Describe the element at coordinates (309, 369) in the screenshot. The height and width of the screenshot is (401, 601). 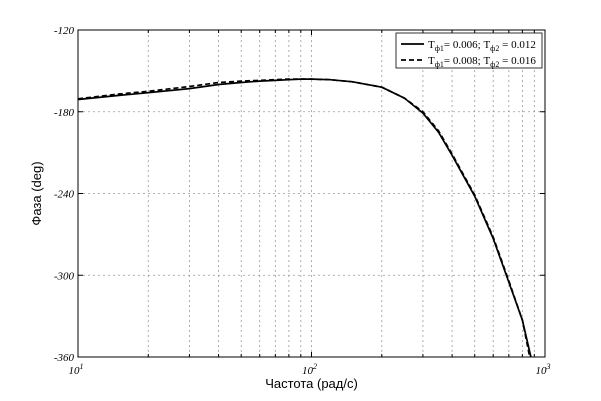
I see `x-tick-label: 10²` at that location.